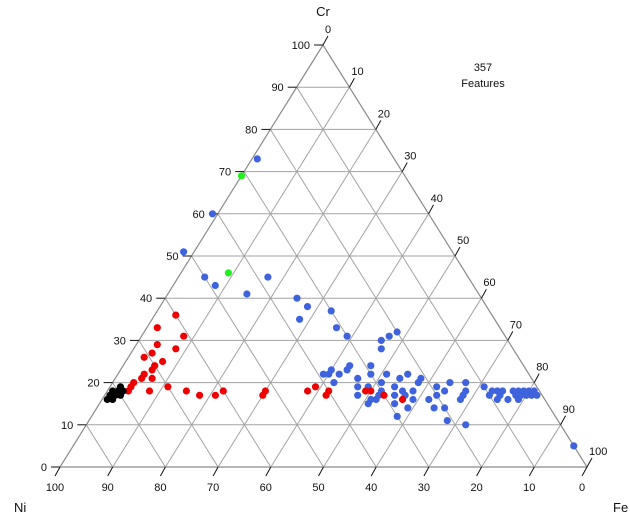  Describe the element at coordinates (266, 488) in the screenshot. I see `tick-label-ni: 60` at that location.